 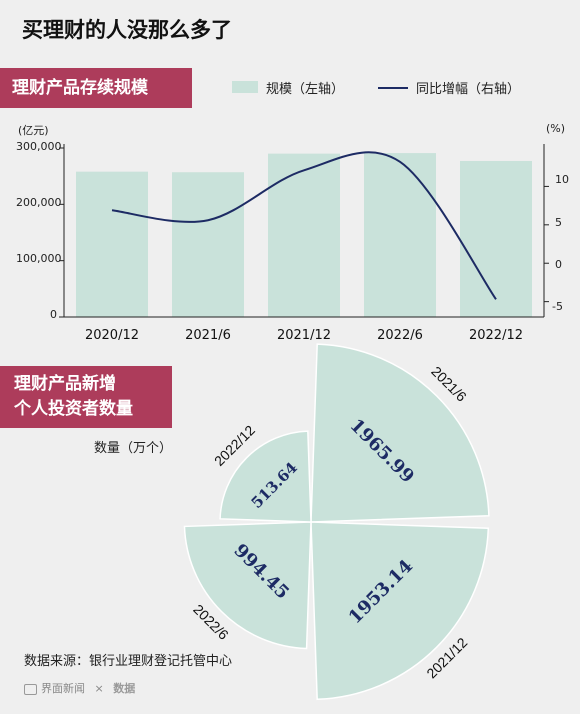 I want to click on left-axis-unit: (亿元), so click(x=33, y=130).